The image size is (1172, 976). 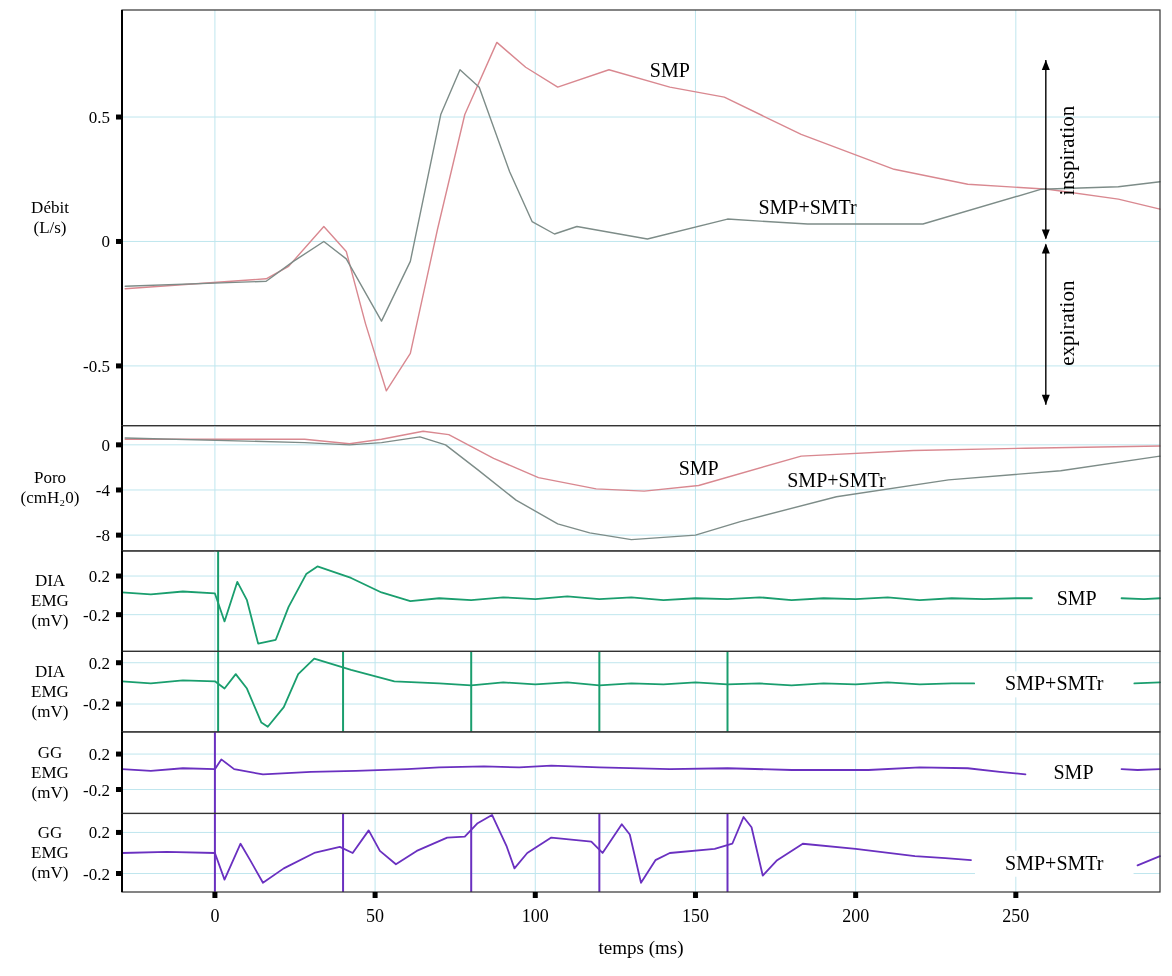 I want to click on x-tick-label: 150, so click(x=695, y=916).